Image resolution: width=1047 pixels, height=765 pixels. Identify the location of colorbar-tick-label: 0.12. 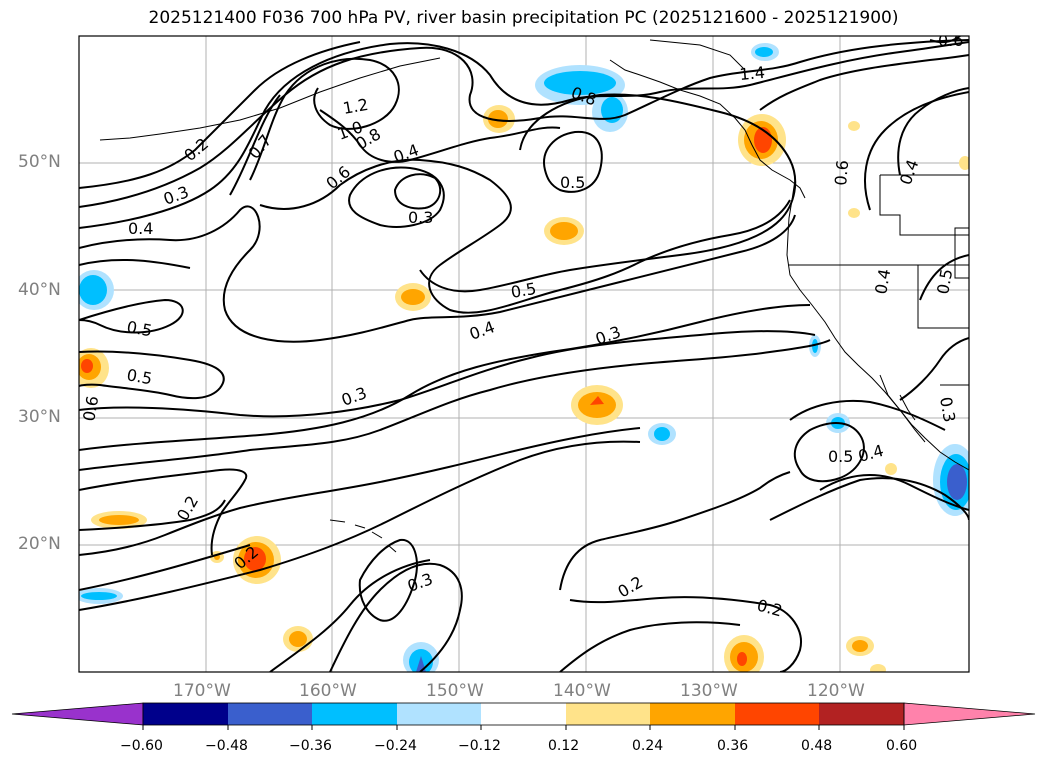
(564, 746).